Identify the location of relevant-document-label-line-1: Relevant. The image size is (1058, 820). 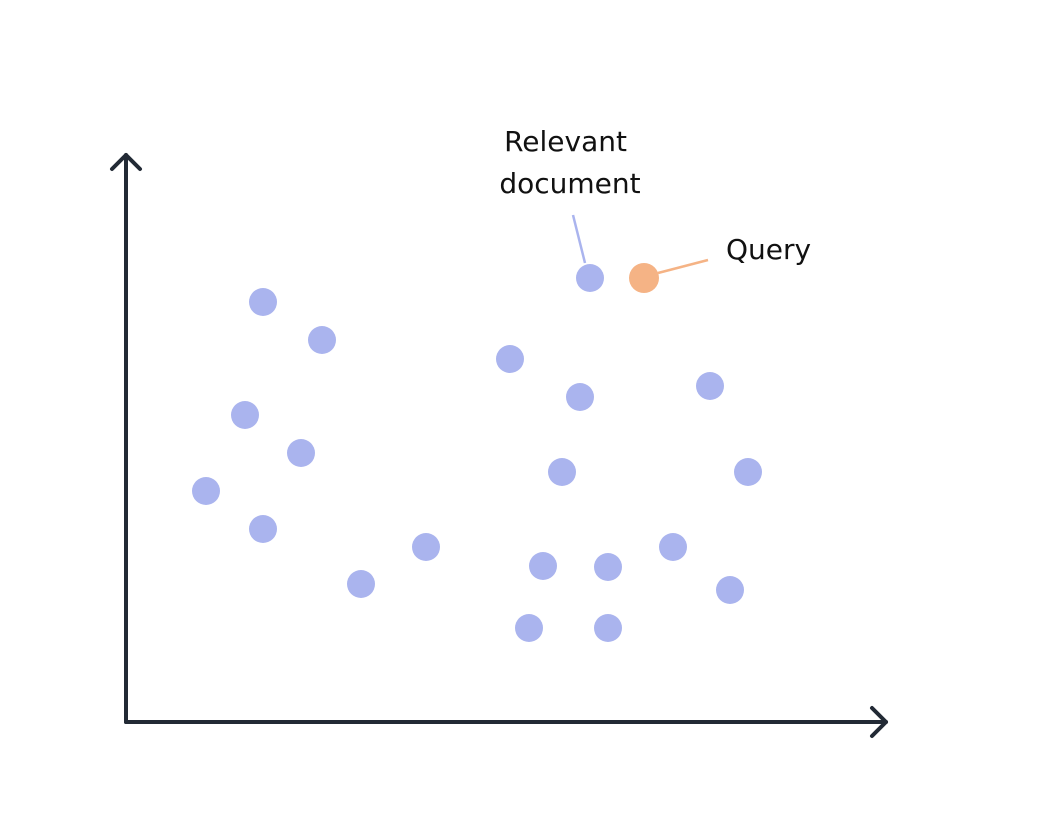
(565, 141).